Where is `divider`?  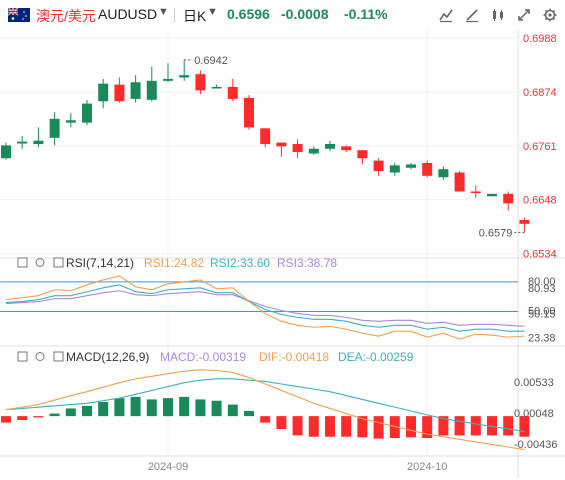 divider is located at coordinates (174, 15).